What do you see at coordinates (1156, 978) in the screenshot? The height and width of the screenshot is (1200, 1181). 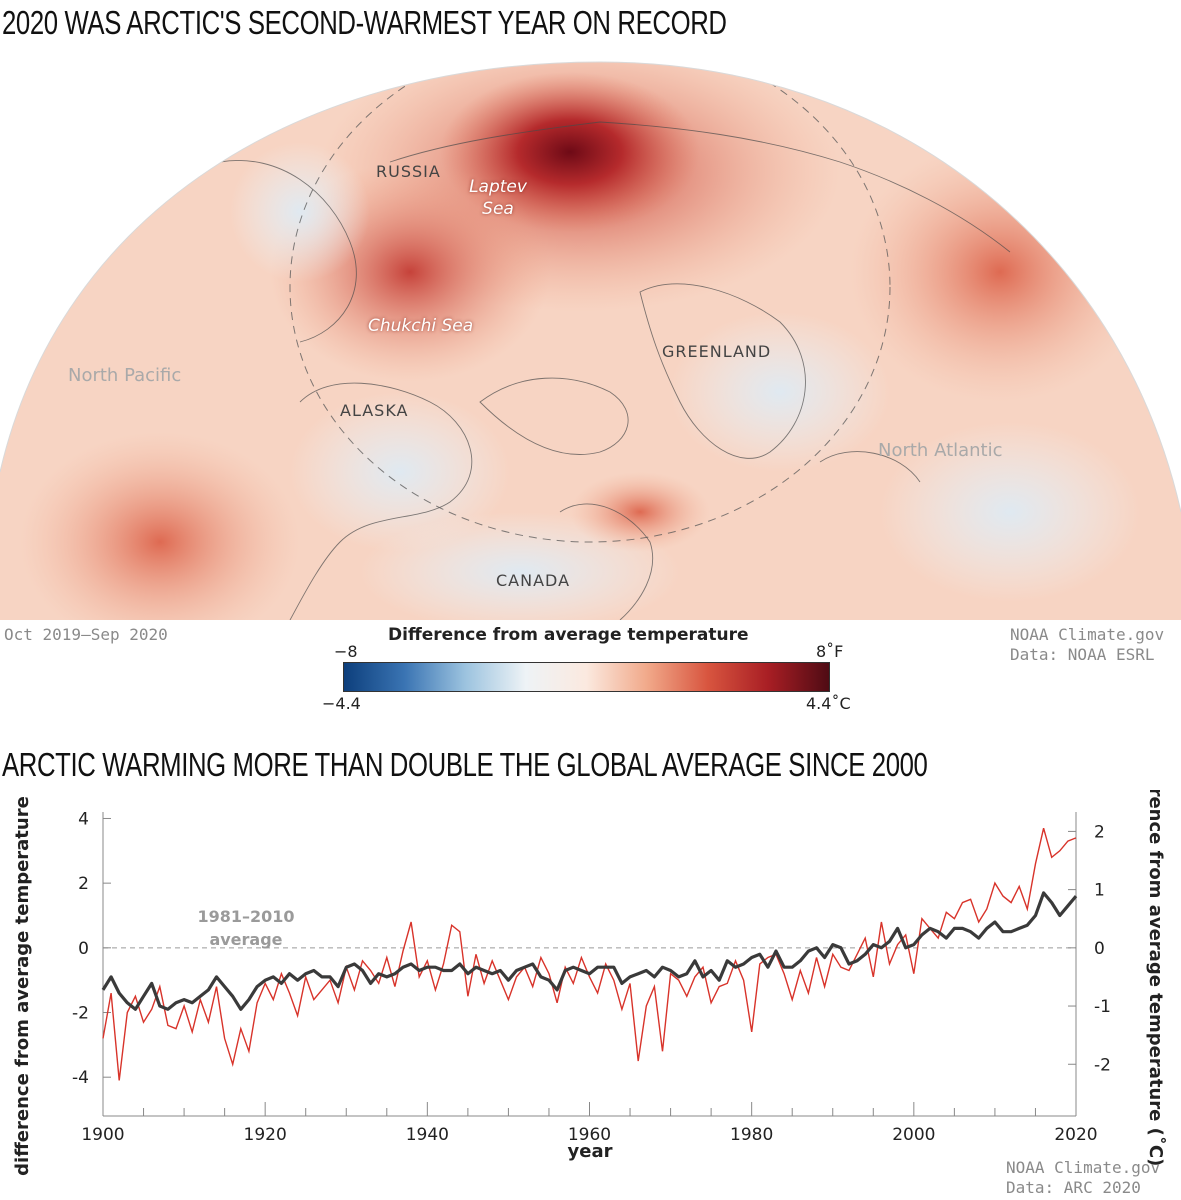 I see `y-axis-right-label: difference from average temperature (˚C)` at bounding box center [1156, 978].